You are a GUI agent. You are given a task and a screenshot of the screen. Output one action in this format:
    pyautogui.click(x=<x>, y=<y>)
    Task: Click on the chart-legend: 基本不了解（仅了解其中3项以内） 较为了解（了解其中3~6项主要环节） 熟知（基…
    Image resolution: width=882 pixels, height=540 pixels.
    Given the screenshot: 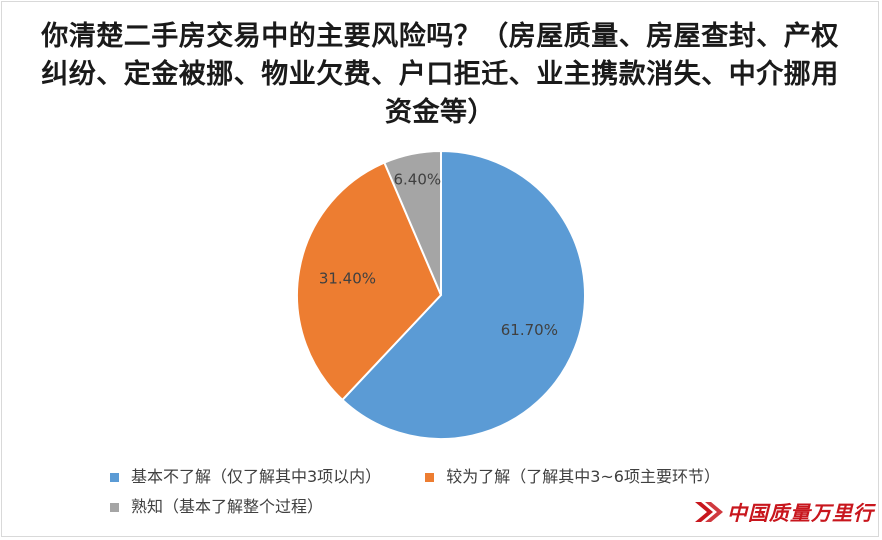 What is the action you would take?
    pyautogui.click(x=470, y=492)
    